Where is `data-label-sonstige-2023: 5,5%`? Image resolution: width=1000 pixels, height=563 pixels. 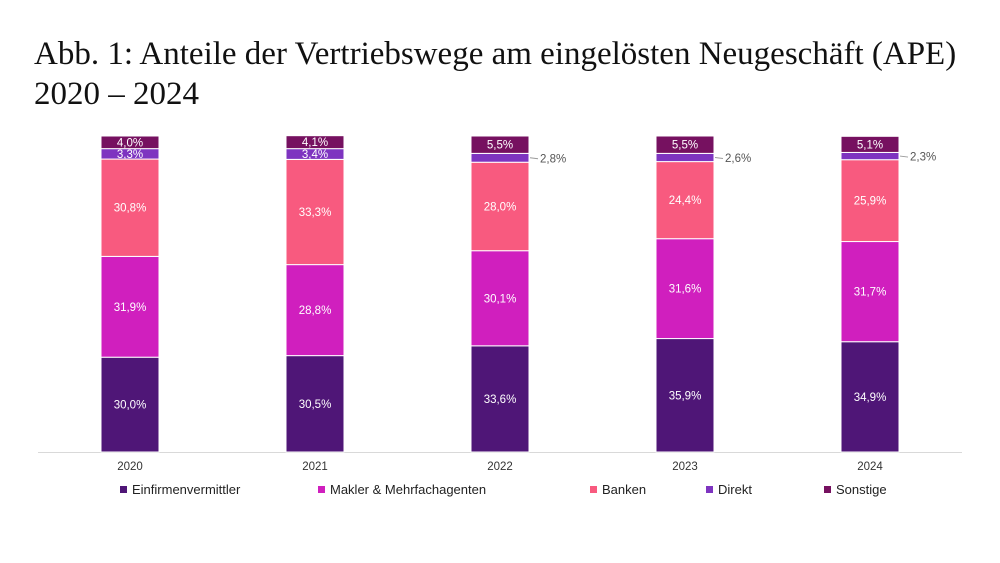
data-label-sonstige-2023: 5,5% is located at coordinates (685, 146).